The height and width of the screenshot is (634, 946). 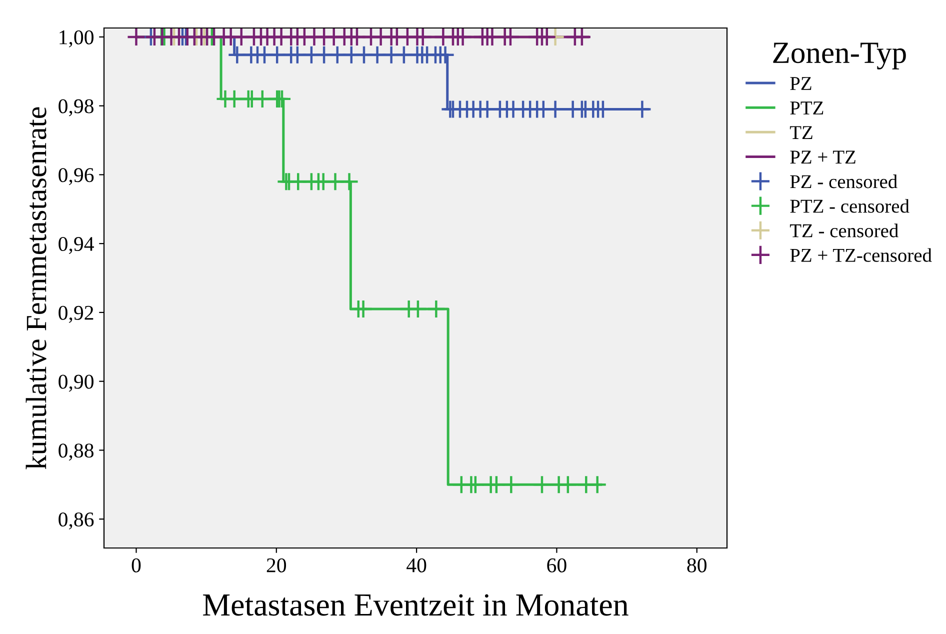 What do you see at coordinates (76, 245) in the screenshot?
I see `y-tick-label: 0,94` at bounding box center [76, 245].